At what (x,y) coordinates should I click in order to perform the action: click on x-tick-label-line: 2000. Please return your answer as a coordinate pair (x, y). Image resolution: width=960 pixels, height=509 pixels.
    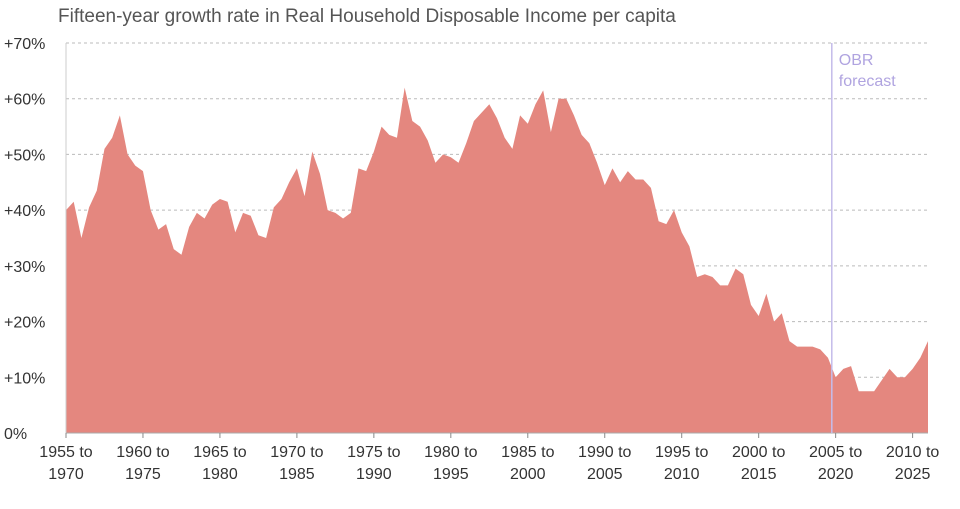
    Looking at the image, I should click on (528, 474).